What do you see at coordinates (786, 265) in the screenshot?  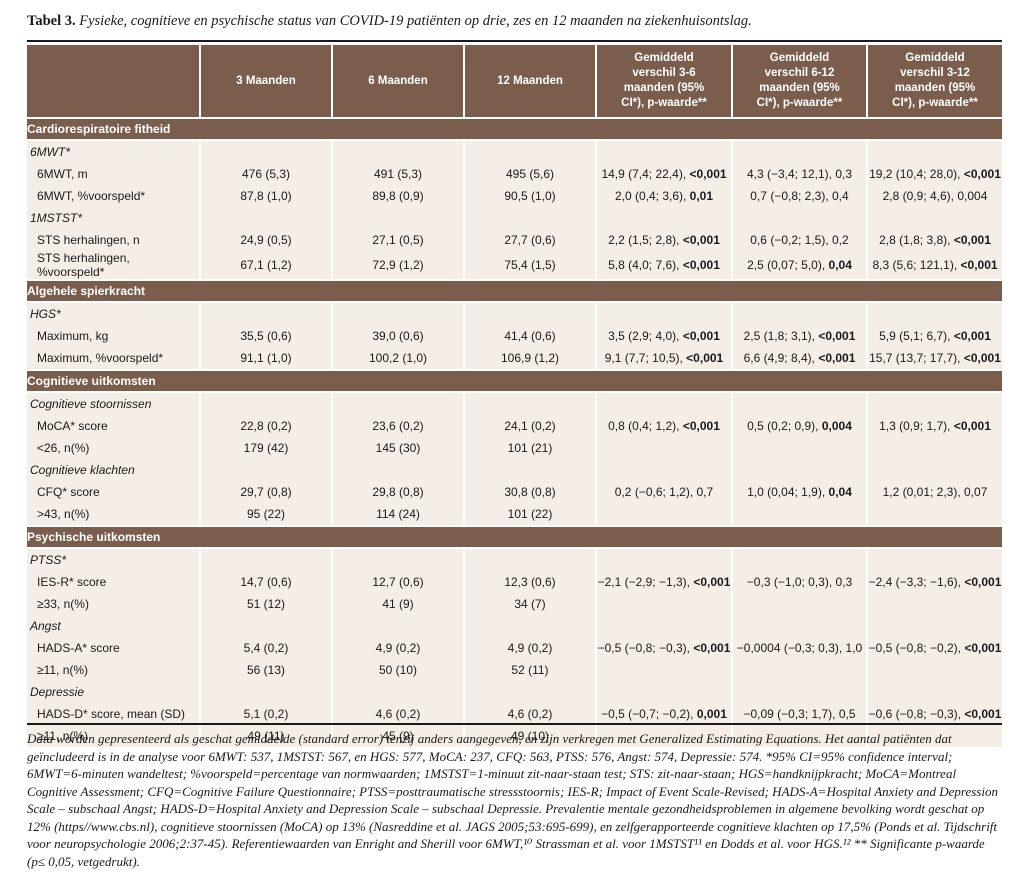 I see `diff-6-12-estimate: 2,5 (0,07; 5,0),` at bounding box center [786, 265].